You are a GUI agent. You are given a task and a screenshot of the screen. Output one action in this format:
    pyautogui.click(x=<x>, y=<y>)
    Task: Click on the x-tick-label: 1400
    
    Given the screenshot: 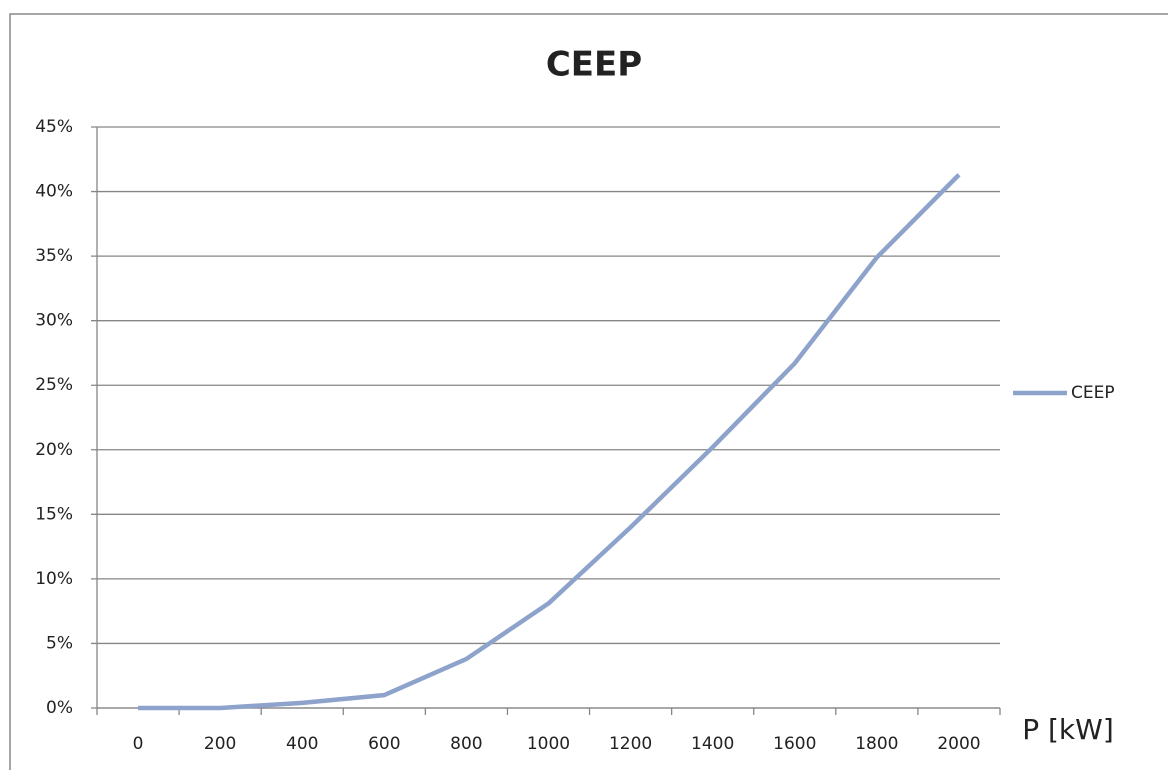 What is the action you would take?
    pyautogui.click(x=712, y=744)
    